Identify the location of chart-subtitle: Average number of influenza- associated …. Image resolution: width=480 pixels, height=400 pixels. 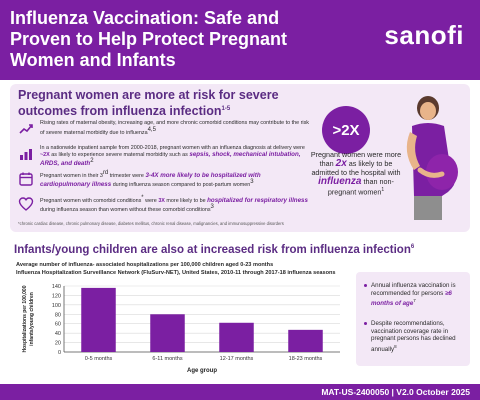
(145, 265).